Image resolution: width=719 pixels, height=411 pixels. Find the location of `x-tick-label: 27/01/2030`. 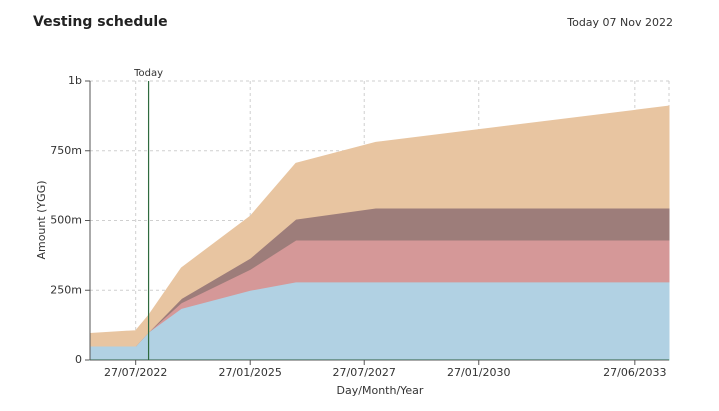

x-tick-label: 27/01/2030 is located at coordinates (478, 372).